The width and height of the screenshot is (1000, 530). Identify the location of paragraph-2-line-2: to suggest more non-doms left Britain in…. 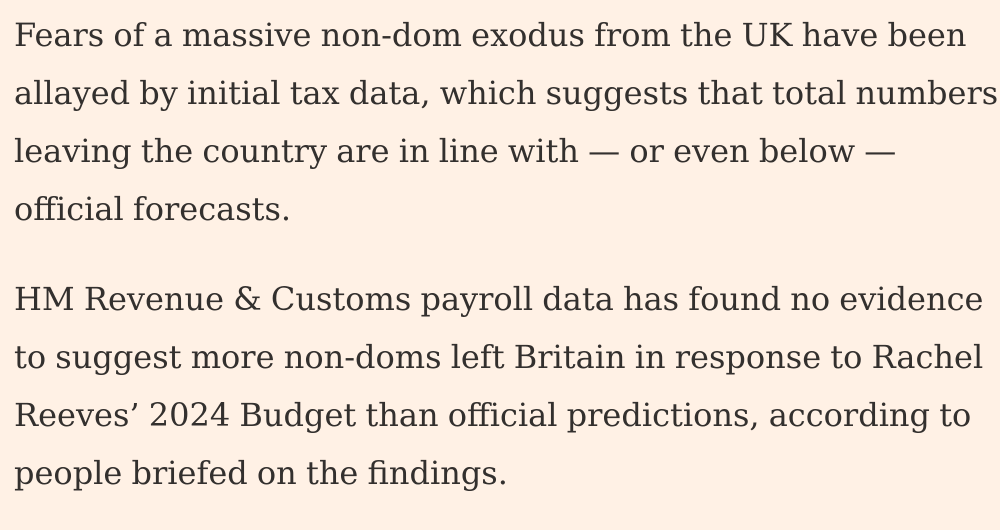
(499, 357).